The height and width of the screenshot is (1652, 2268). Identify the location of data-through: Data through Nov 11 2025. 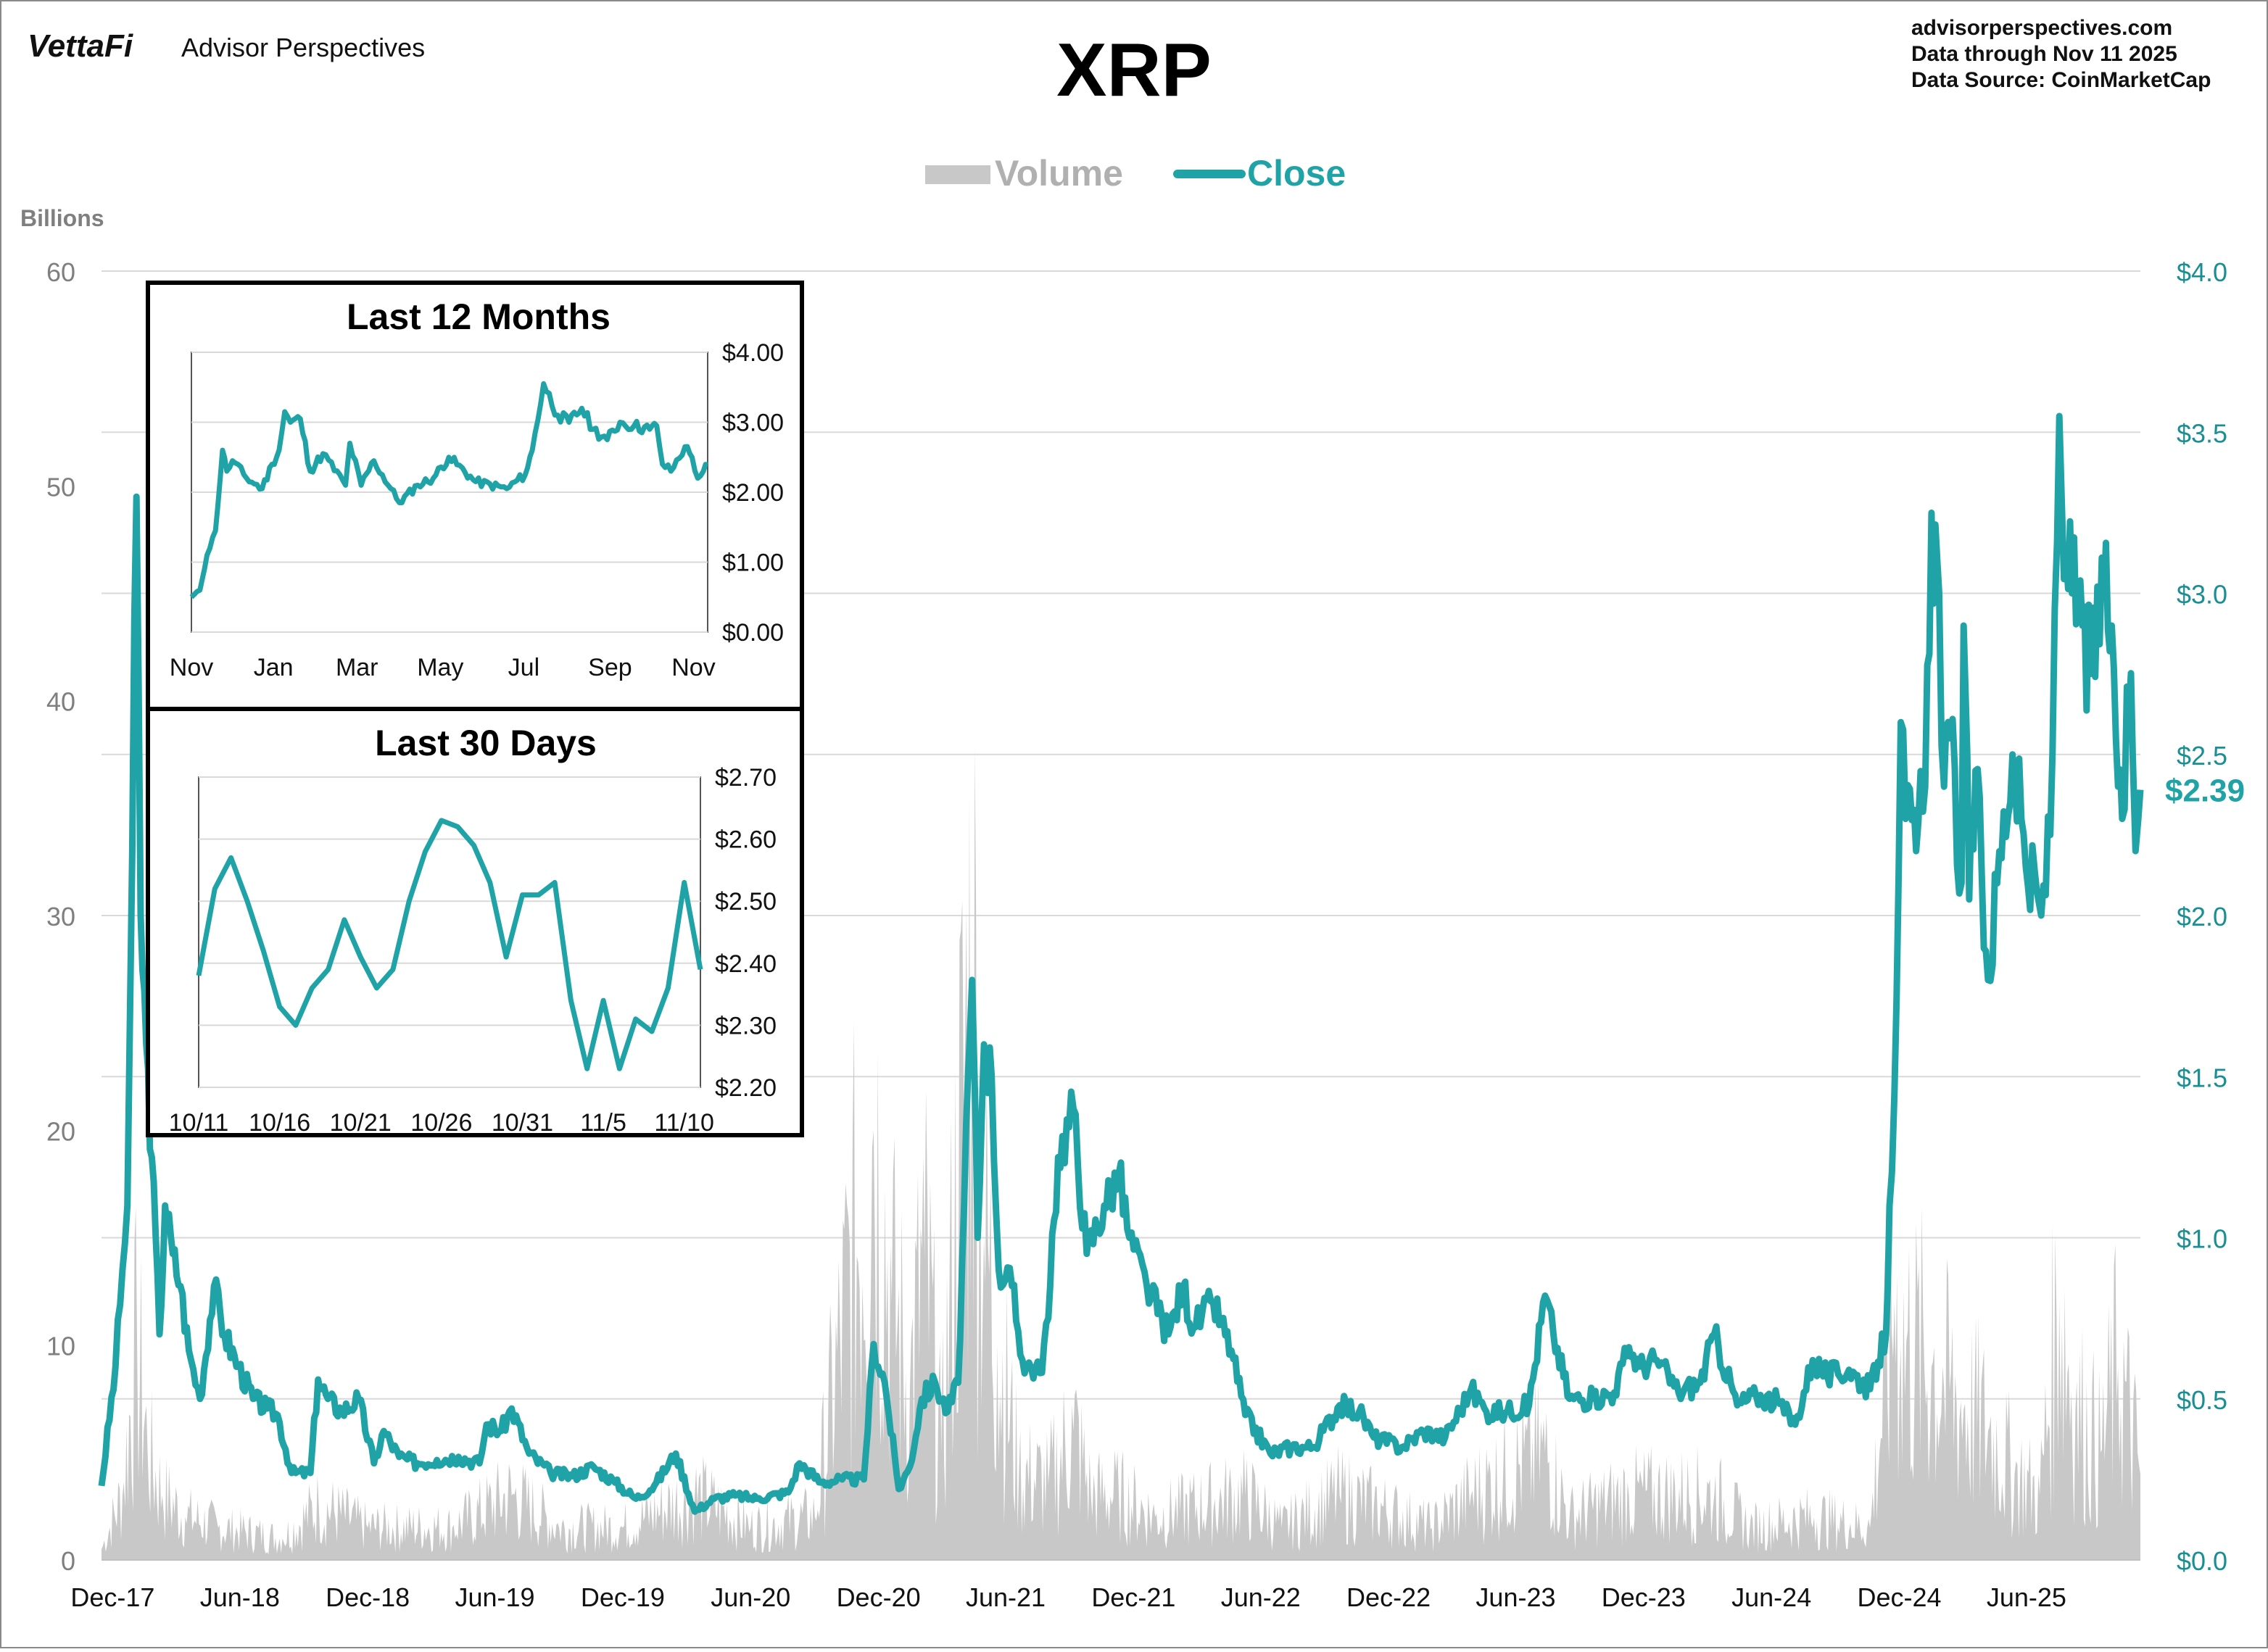
(2044, 54).